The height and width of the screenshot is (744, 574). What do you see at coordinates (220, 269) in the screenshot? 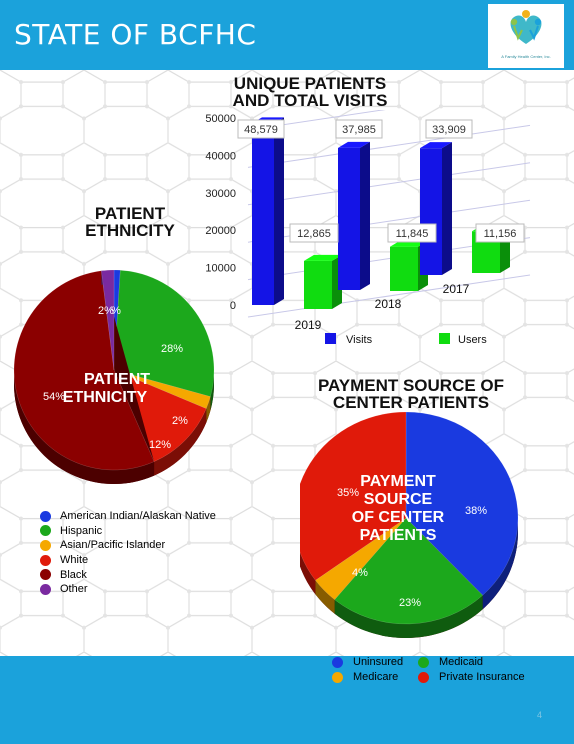
I see `y-tick-label: 10000` at bounding box center [220, 269].